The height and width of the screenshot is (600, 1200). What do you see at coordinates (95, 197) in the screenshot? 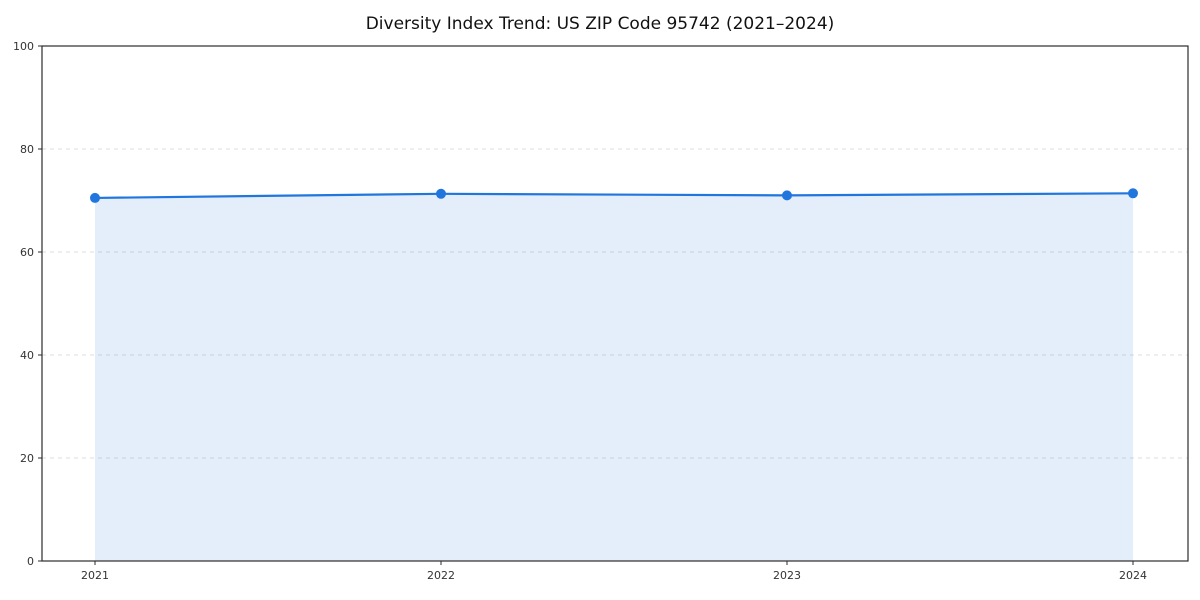
I see `data-point-2021` at bounding box center [95, 197].